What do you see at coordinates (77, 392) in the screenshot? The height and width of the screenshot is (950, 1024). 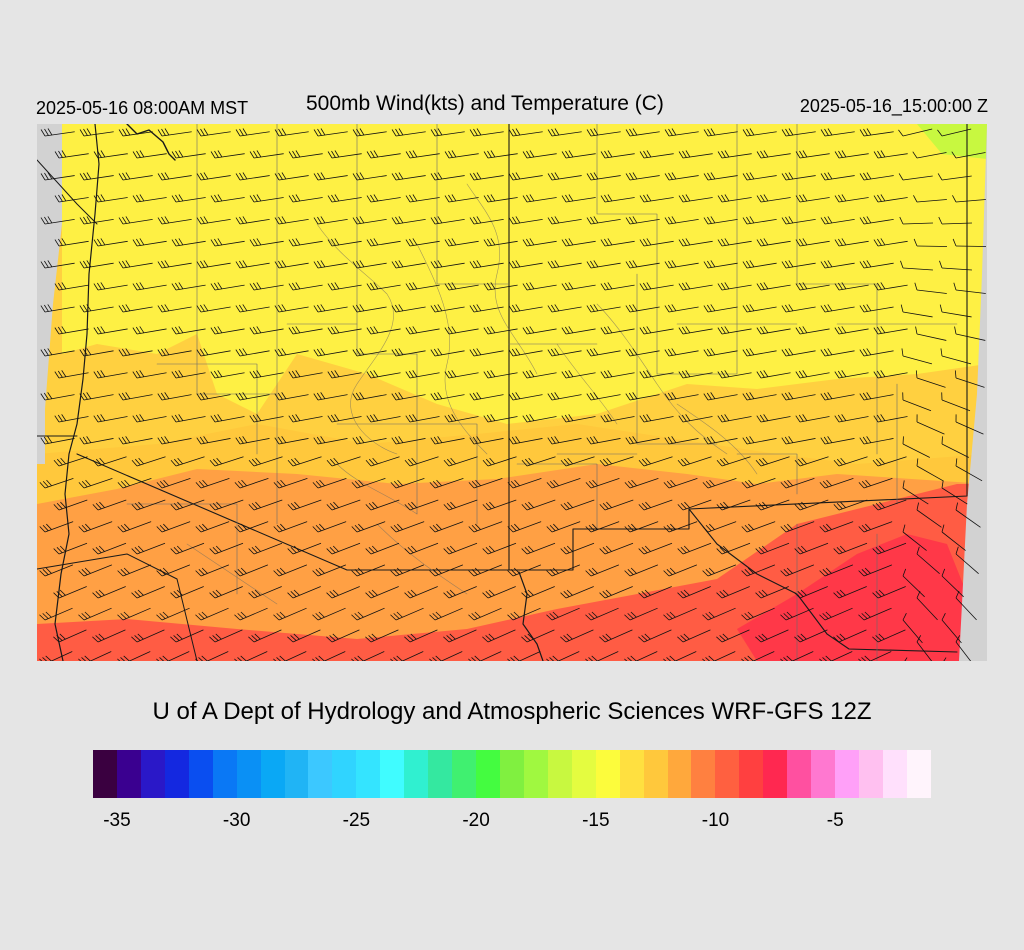 I see `coastline` at bounding box center [77, 392].